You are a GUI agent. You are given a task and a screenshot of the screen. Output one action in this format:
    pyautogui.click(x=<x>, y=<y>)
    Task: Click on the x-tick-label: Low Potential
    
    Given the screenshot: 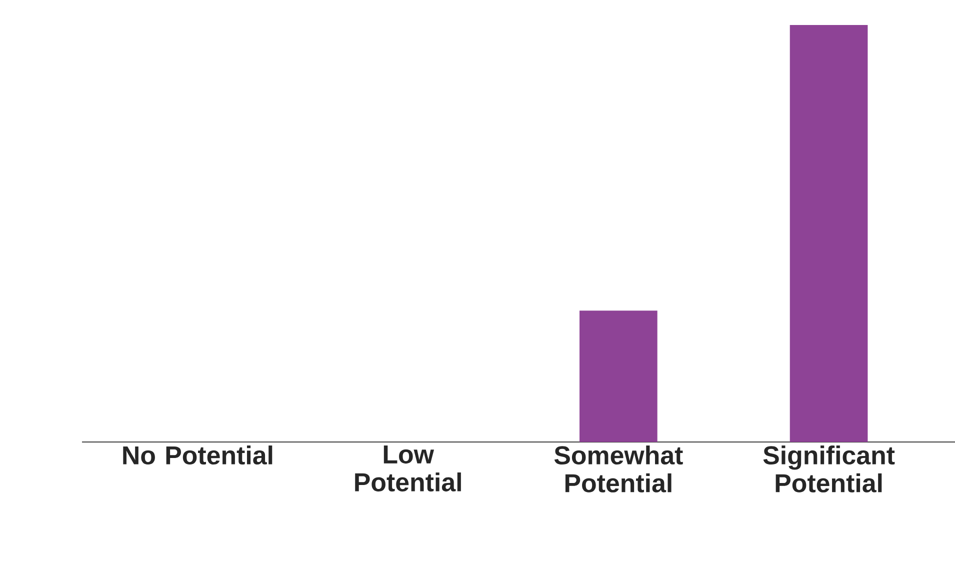 What is the action you would take?
    pyautogui.click(x=408, y=468)
    